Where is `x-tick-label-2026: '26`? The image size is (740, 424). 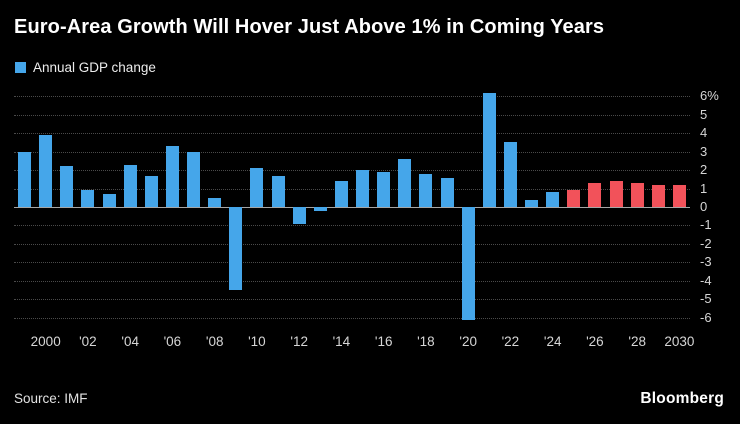
x-tick-label-2026: '26 is located at coordinates (595, 341).